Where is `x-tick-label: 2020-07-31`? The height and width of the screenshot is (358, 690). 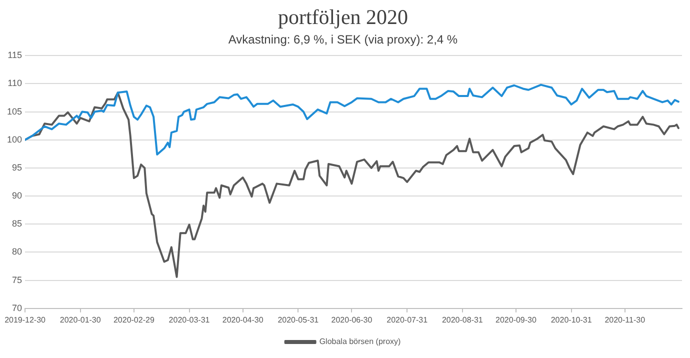 x-tick-label: 2020-07-31 is located at coordinates (407, 319).